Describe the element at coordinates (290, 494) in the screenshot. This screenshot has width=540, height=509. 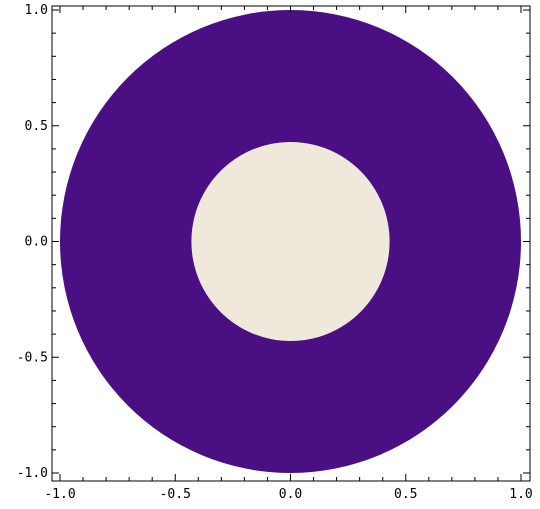
I see `x-tick-label: 0.0` at that location.